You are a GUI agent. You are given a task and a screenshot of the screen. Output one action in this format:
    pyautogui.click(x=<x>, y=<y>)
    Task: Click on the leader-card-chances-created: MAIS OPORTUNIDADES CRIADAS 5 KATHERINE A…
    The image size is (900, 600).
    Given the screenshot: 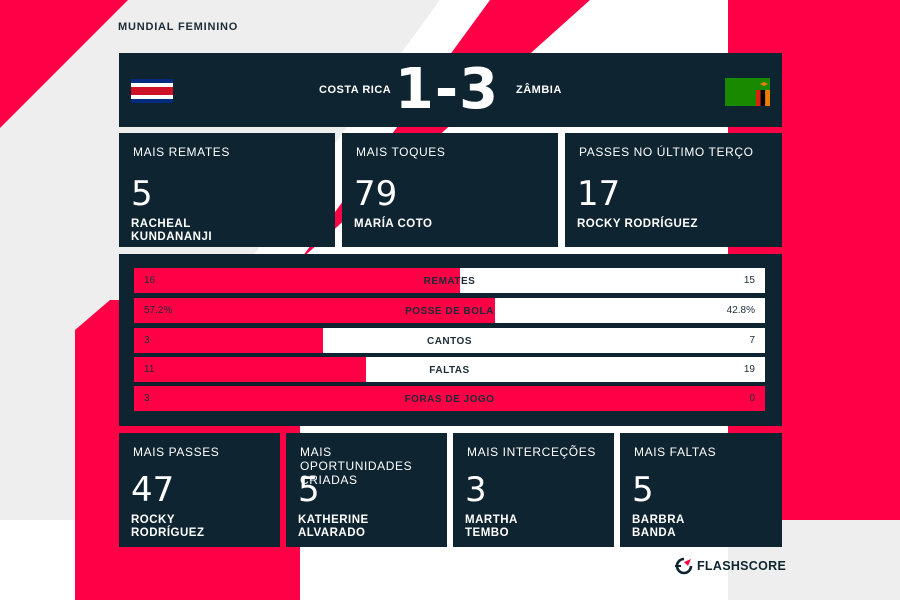 What is the action you would take?
    pyautogui.click(x=366, y=490)
    